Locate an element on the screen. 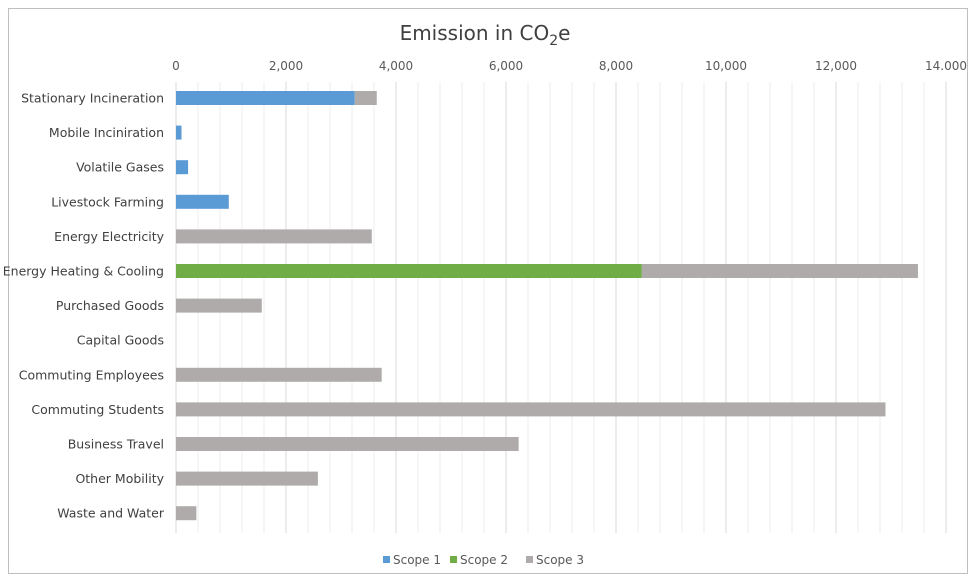 The image size is (970, 578). legend-label: Scope 2 is located at coordinates (484, 560).